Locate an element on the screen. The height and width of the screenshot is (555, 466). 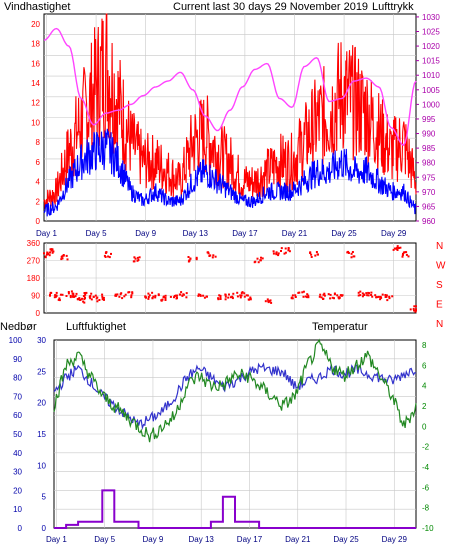
pressure-tick-label: 1000 is located at coordinates (431, 104).